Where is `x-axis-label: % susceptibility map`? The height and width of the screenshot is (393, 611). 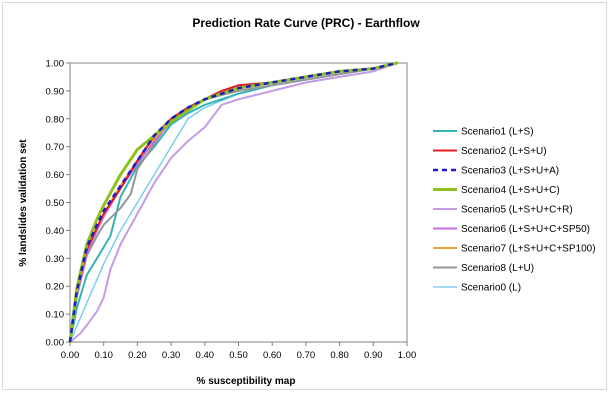 x-axis-label: % susceptibility map is located at coordinates (246, 381).